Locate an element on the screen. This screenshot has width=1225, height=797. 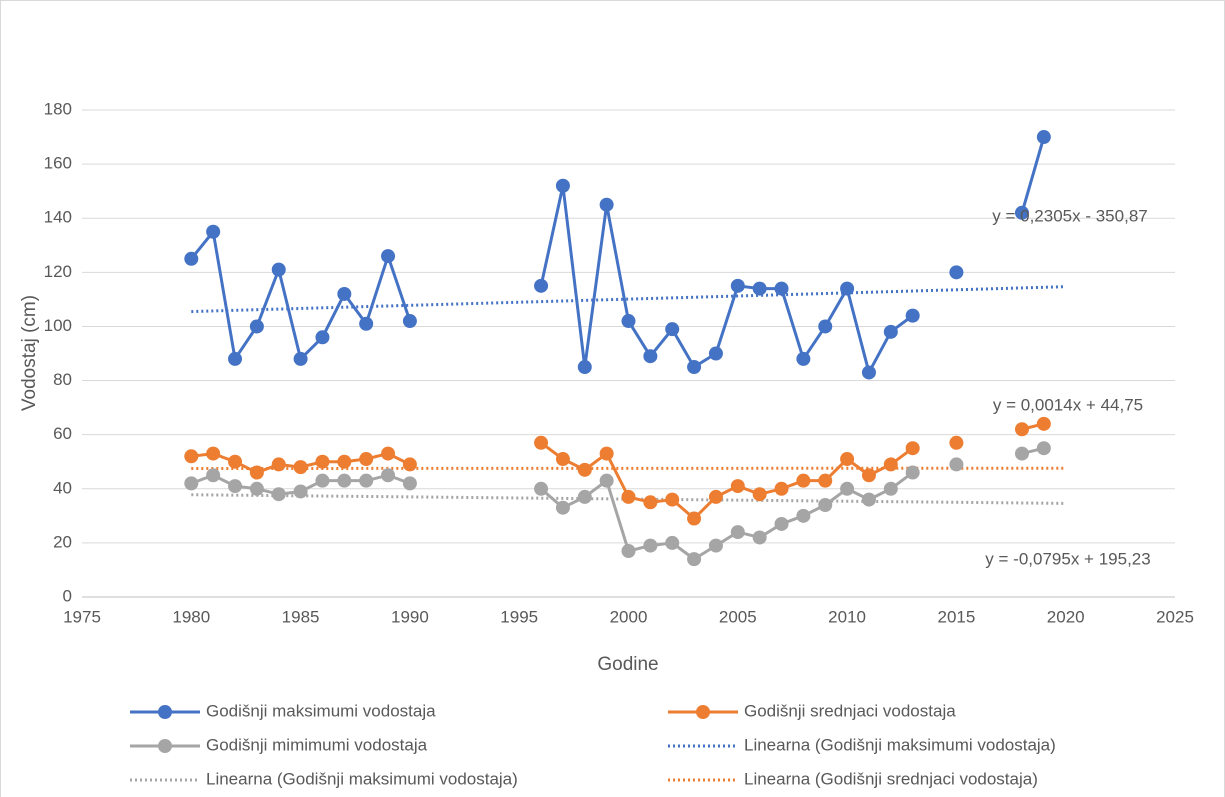
x-tick-label: 1995 is located at coordinates (519, 616).